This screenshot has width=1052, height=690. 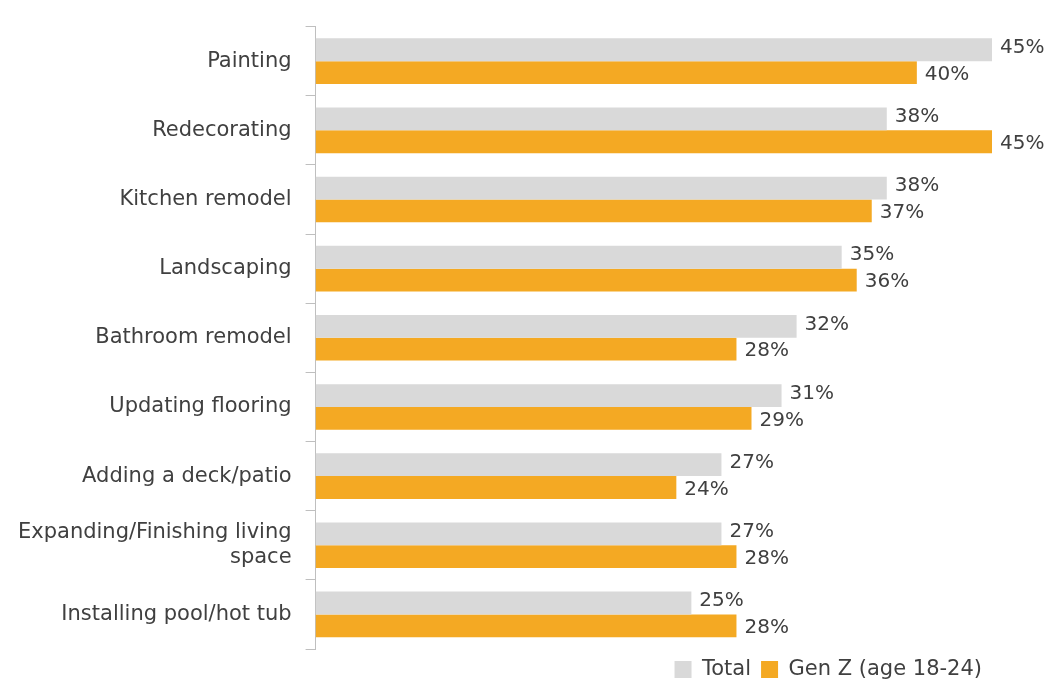 What do you see at coordinates (205, 197) in the screenshot?
I see `y-tick-label: Kitchen remodel` at bounding box center [205, 197].